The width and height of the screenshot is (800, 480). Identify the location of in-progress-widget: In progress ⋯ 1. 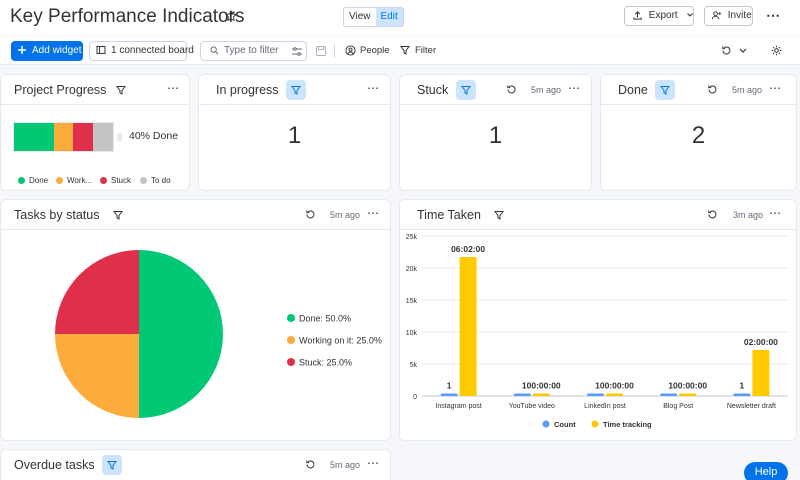
(294, 132).